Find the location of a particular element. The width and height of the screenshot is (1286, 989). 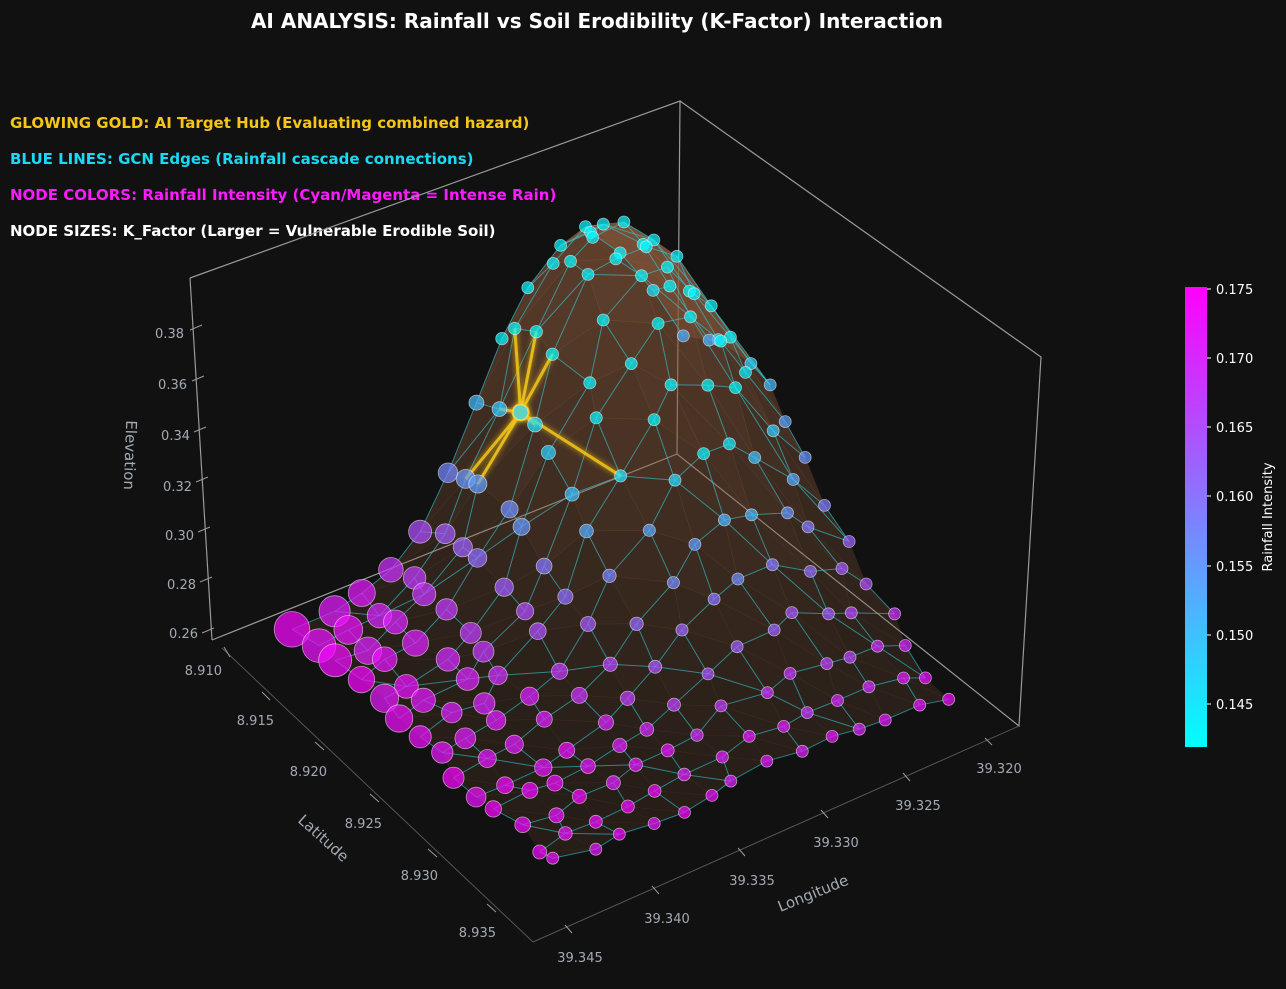

longitude-axis-label: Longitude is located at coordinates (813, 893).